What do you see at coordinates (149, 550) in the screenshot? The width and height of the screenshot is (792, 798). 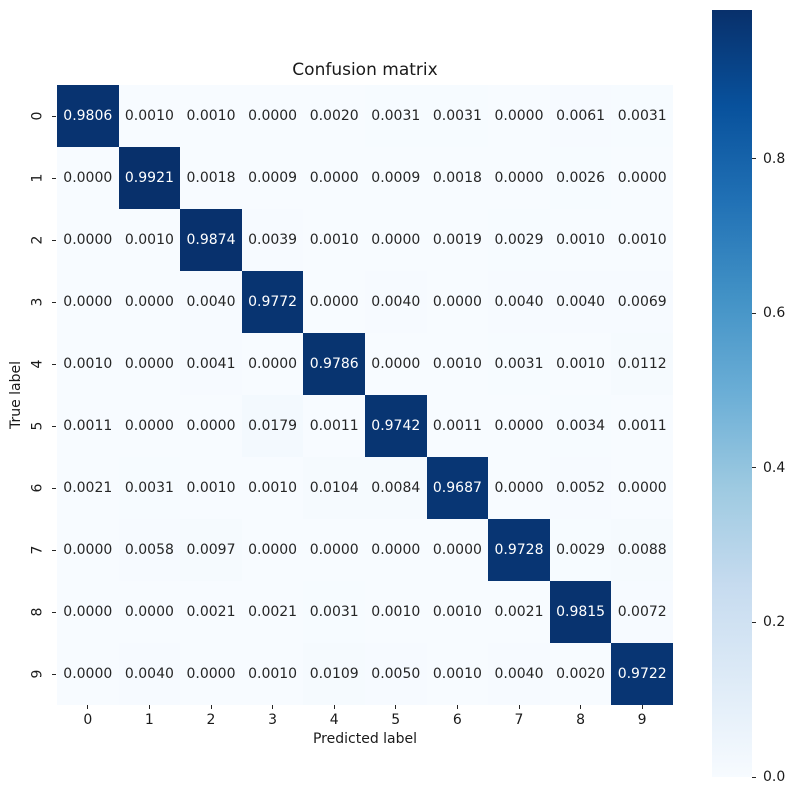 I see `heatmap-cell: 0.0058` at bounding box center [149, 550].